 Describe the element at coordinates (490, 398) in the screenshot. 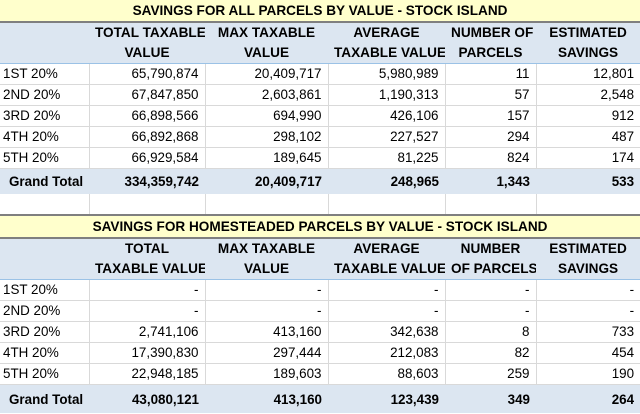

I see `grand-total-count: 349` at that location.